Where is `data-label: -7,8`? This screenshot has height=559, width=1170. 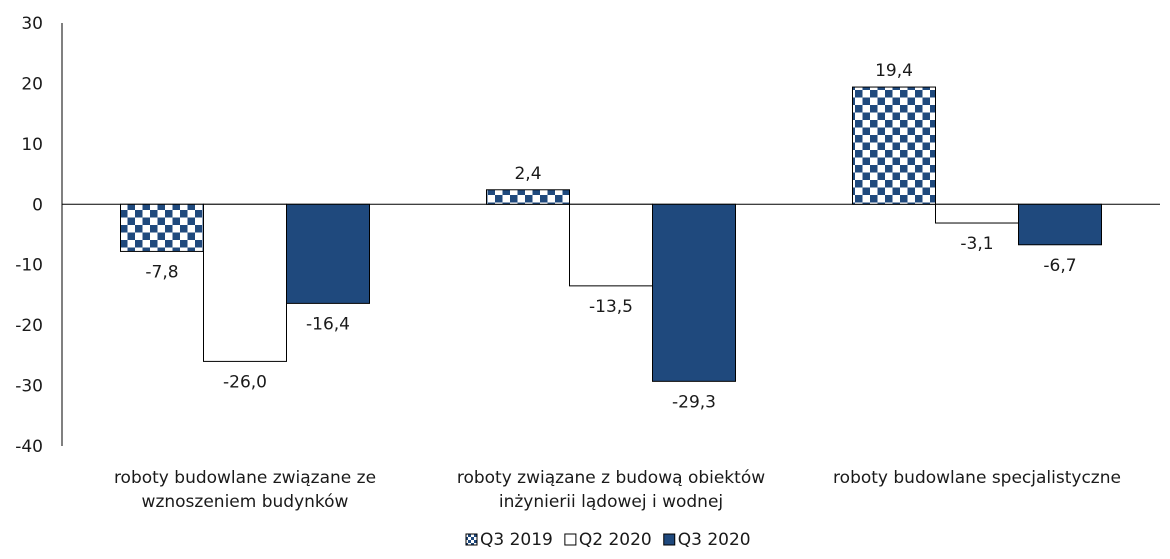 data-label: -7,8 is located at coordinates (161, 272).